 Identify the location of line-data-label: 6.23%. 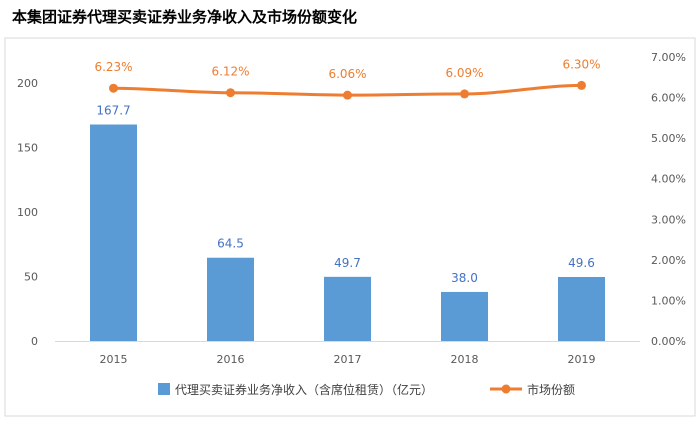
(113, 67).